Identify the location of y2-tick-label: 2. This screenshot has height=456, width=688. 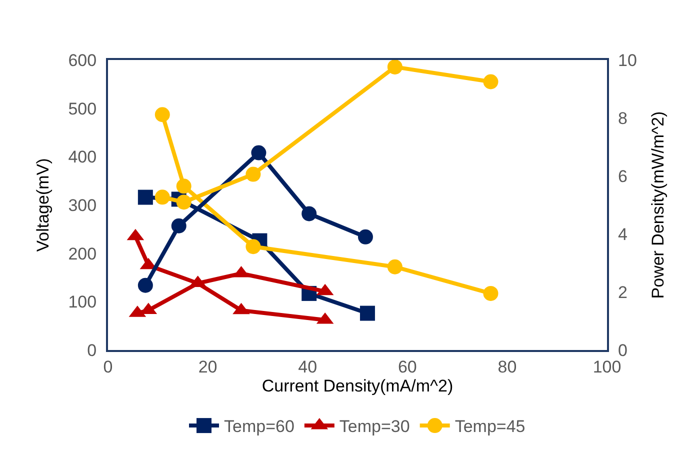
(623, 292).